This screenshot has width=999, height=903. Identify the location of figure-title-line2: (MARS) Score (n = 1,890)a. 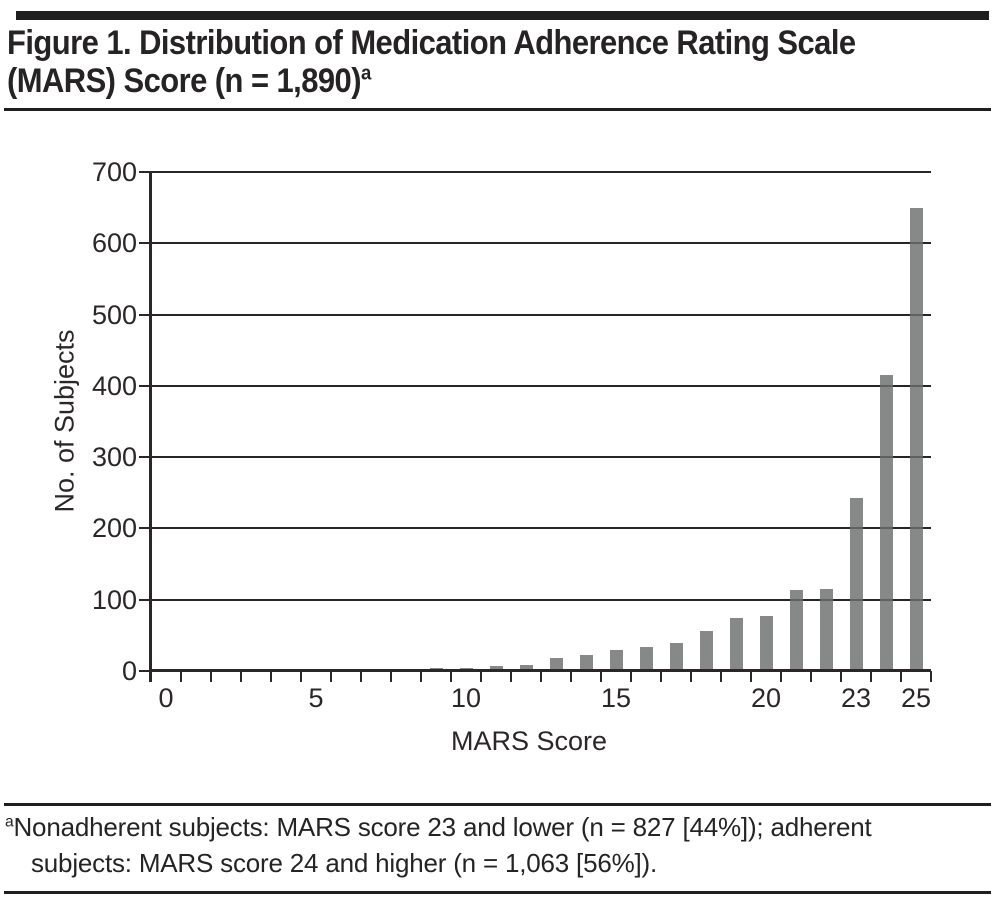
(458, 81).